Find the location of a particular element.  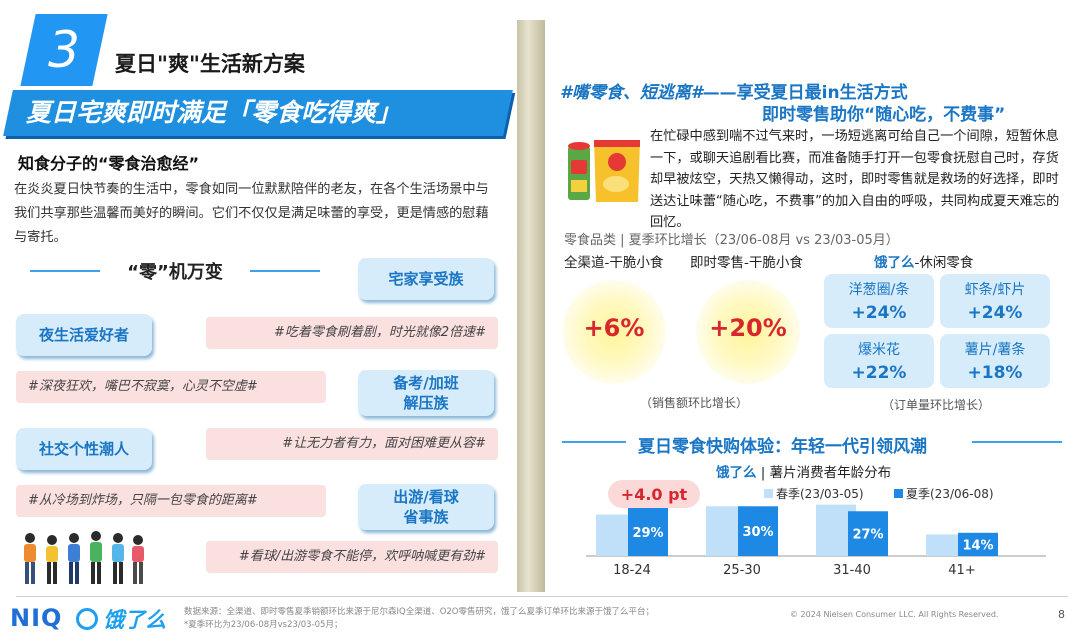

exp-rule-left is located at coordinates (594, 442).